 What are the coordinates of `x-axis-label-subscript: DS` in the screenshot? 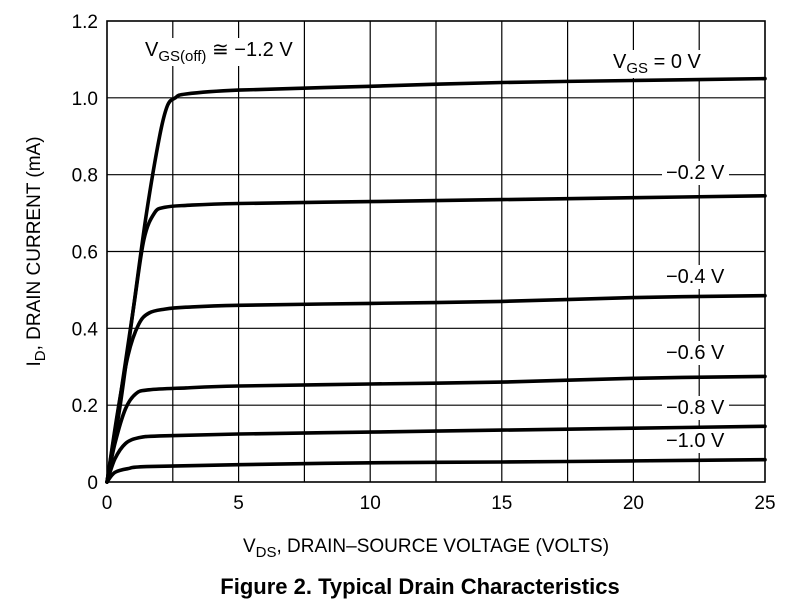 It's located at (266, 552).